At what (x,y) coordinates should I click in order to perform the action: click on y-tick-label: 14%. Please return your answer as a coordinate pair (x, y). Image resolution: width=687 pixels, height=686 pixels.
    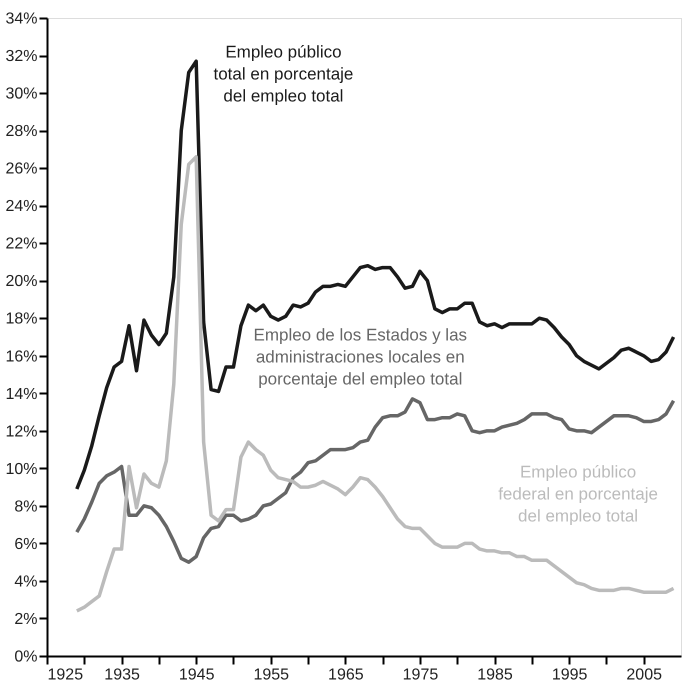
    Looking at the image, I should click on (21, 394).